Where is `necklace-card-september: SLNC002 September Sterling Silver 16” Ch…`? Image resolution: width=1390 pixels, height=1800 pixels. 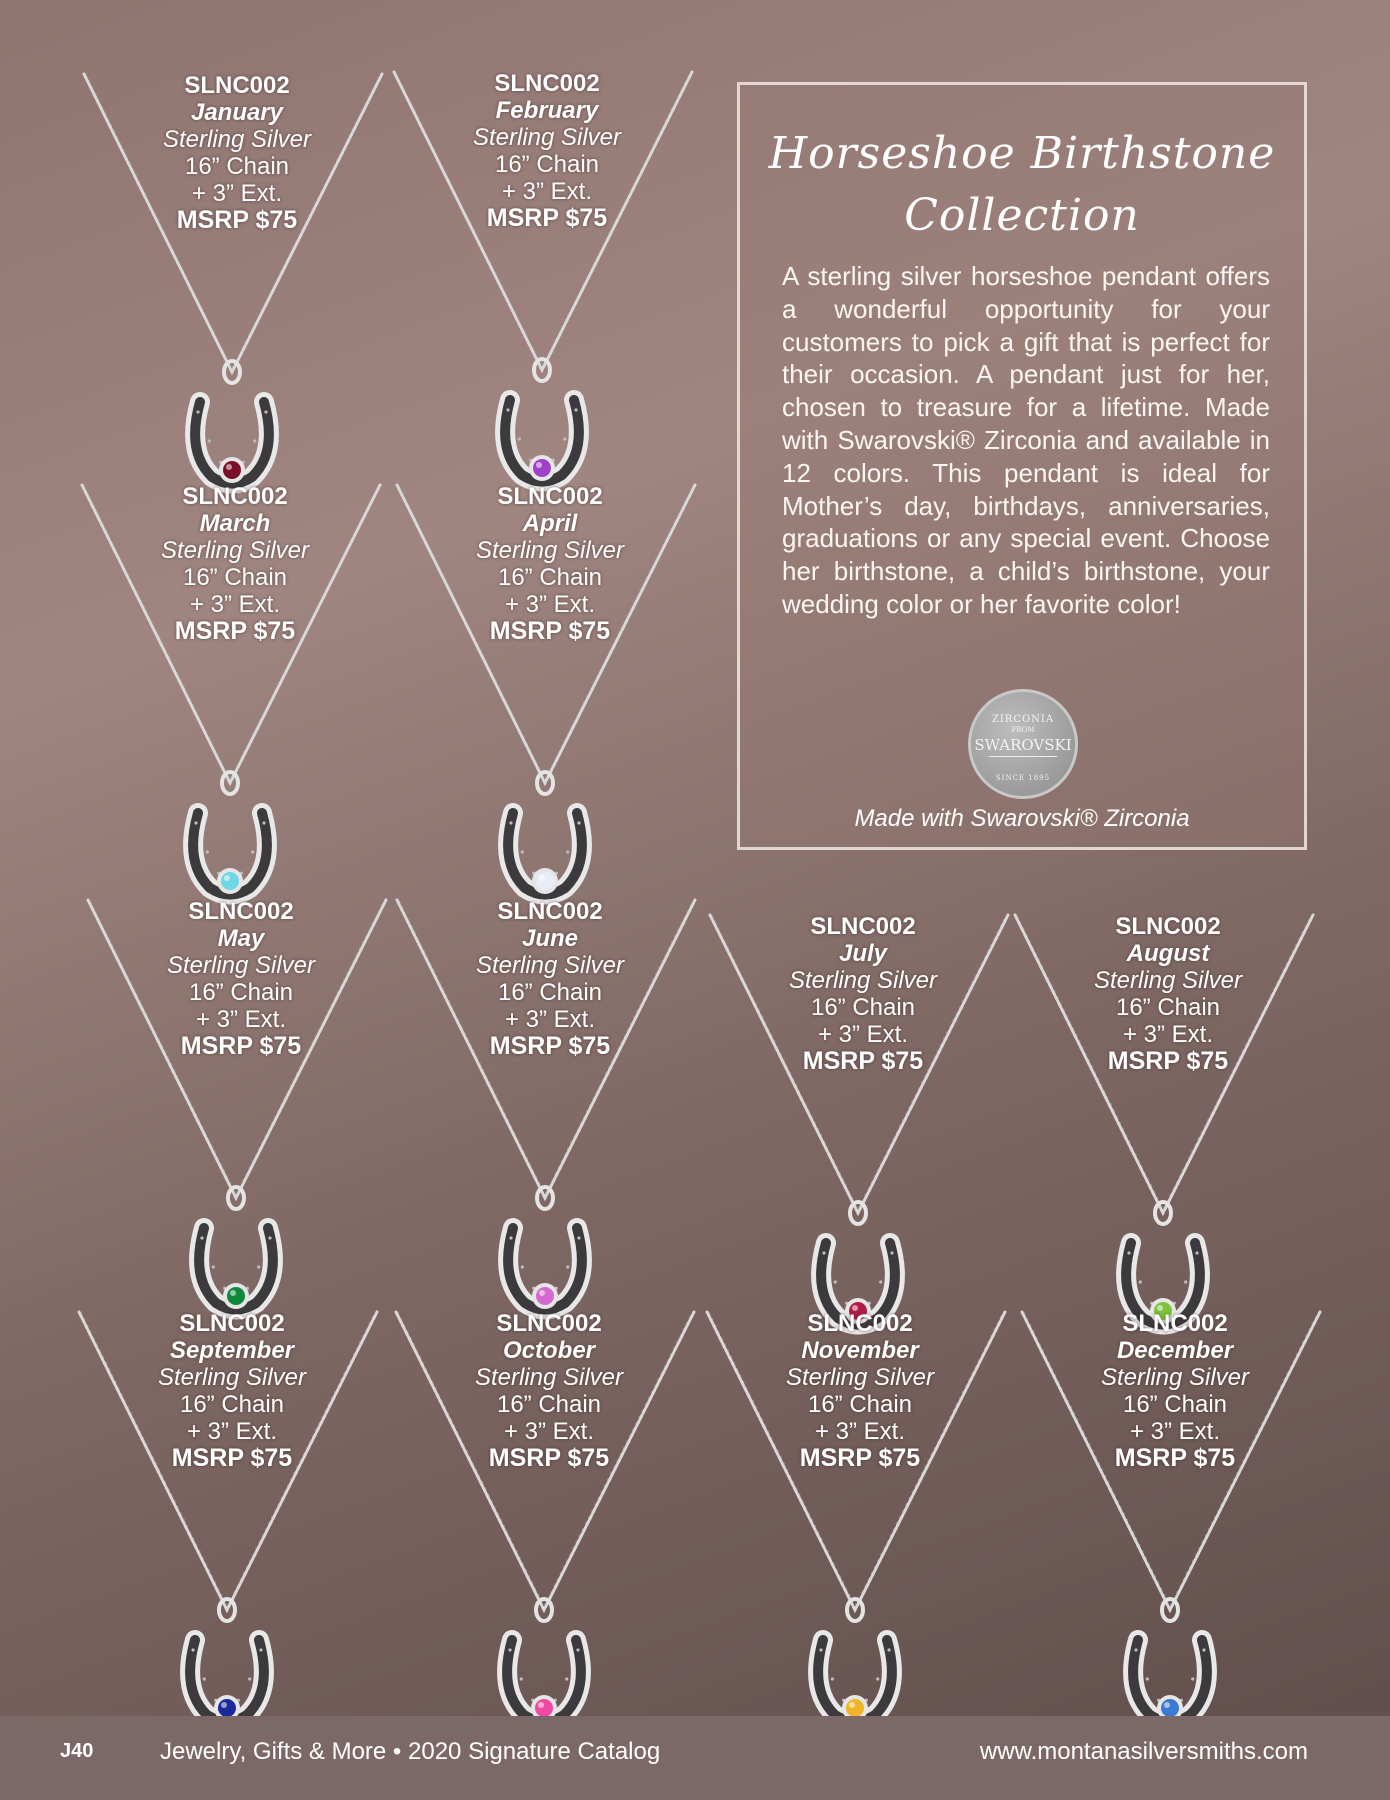
necklace-card-september: SLNC002 September Sterling Silver 16” Ch… is located at coordinates (232, 1521).